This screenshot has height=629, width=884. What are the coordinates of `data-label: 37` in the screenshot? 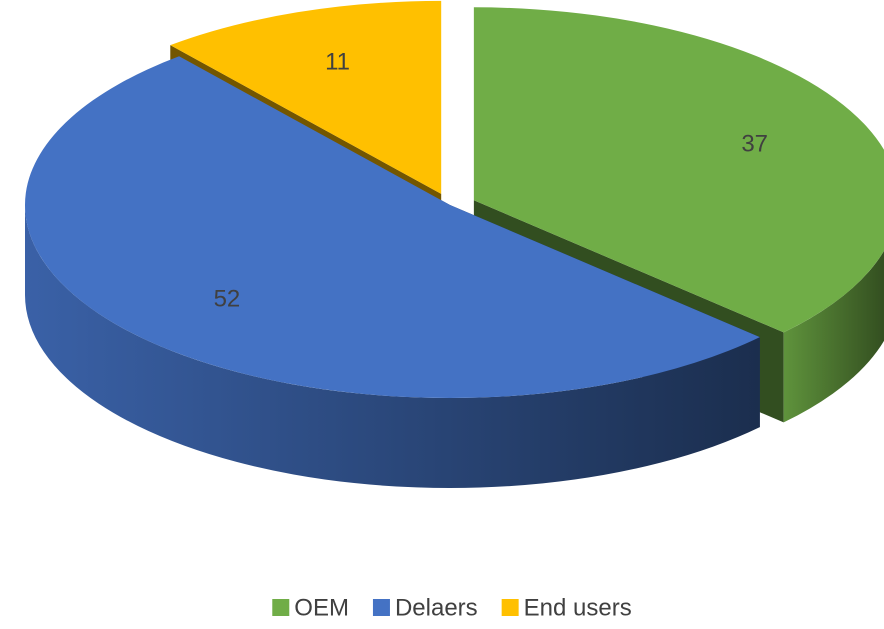 It's located at (754, 143).